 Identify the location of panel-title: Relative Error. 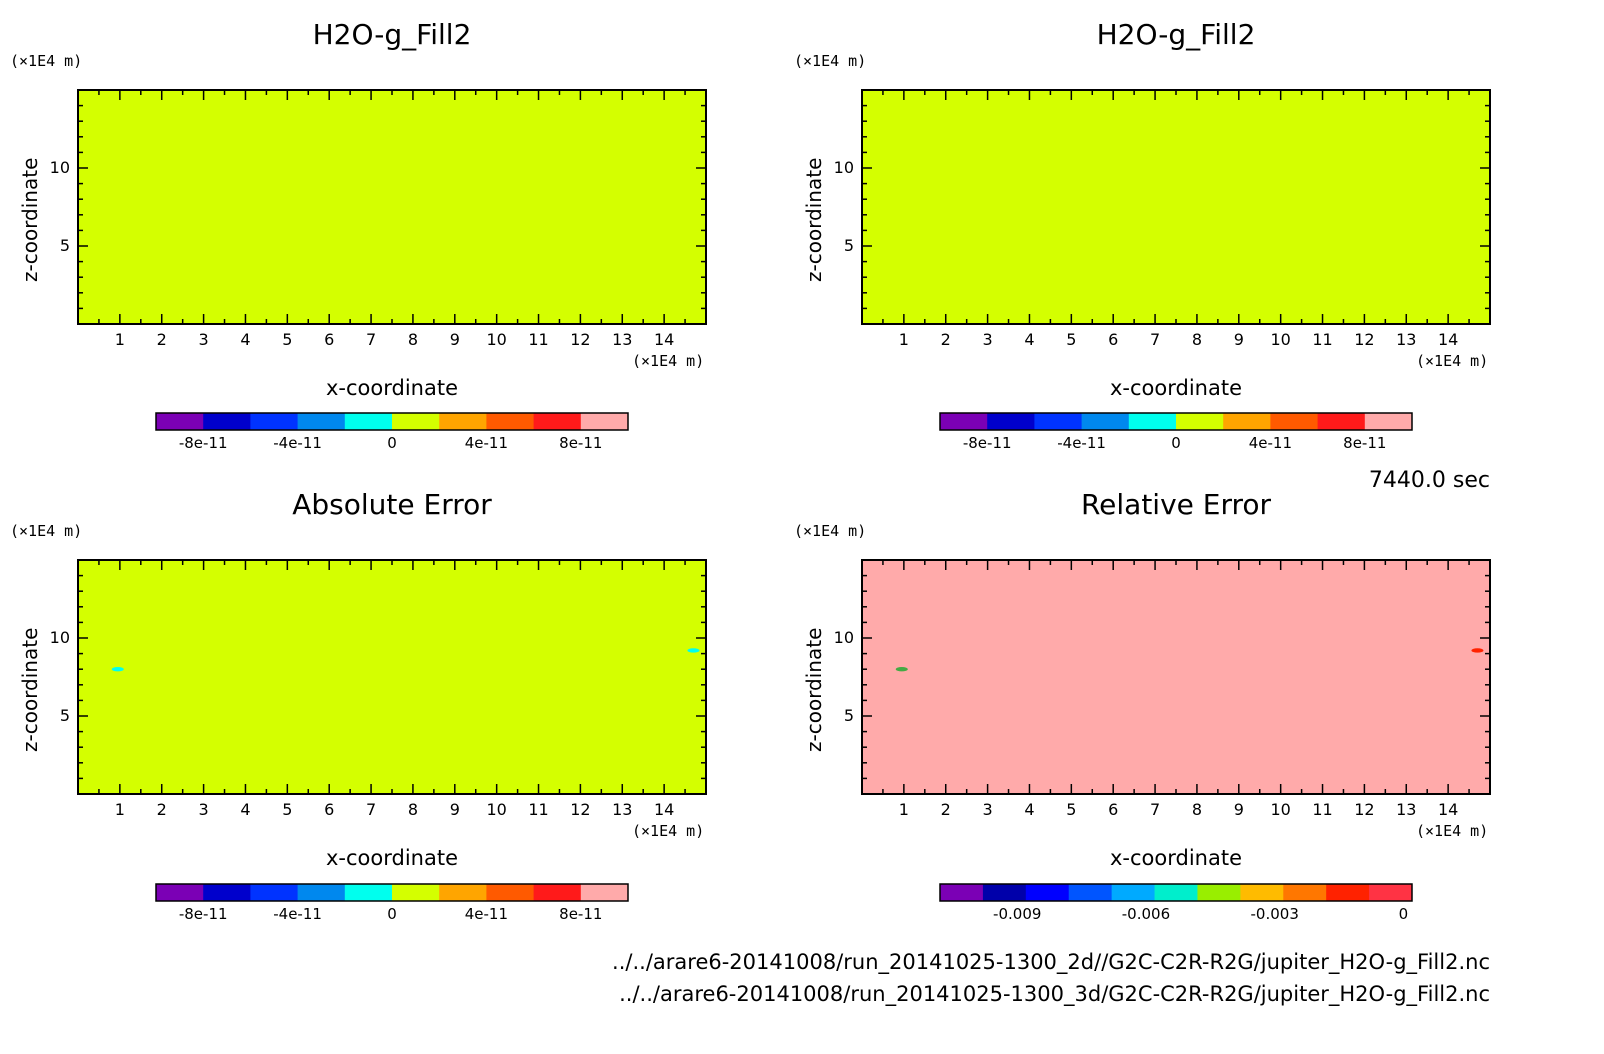
(1176, 504).